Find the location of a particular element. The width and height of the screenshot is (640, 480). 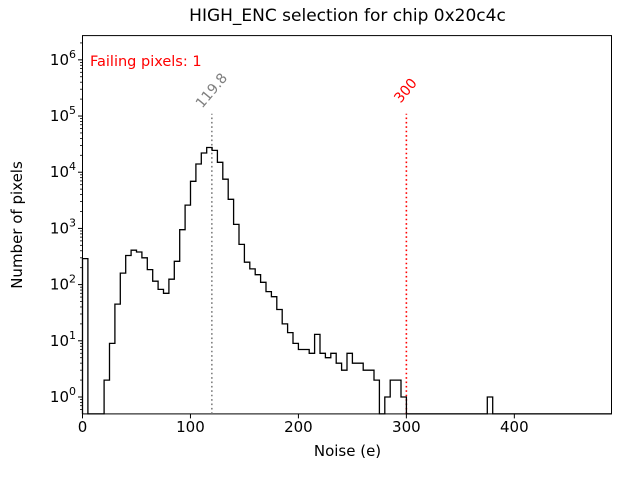

y-tick-label: 10⁰ is located at coordinates (63, 395).